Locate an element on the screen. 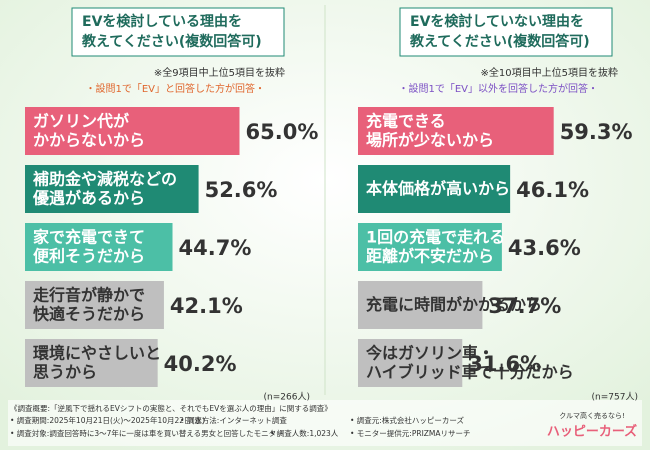  category-label: 充電に時間がかかるから is located at coordinates (454, 304).